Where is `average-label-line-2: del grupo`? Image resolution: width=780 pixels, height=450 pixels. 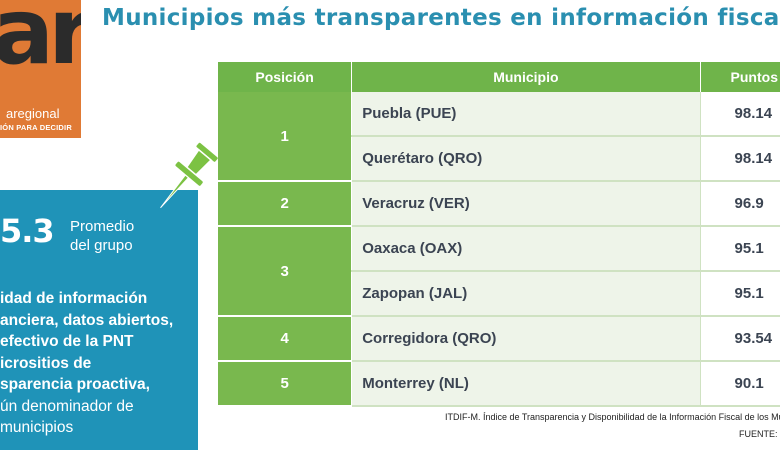 average-label-line-2: del grupo is located at coordinates (101, 245).